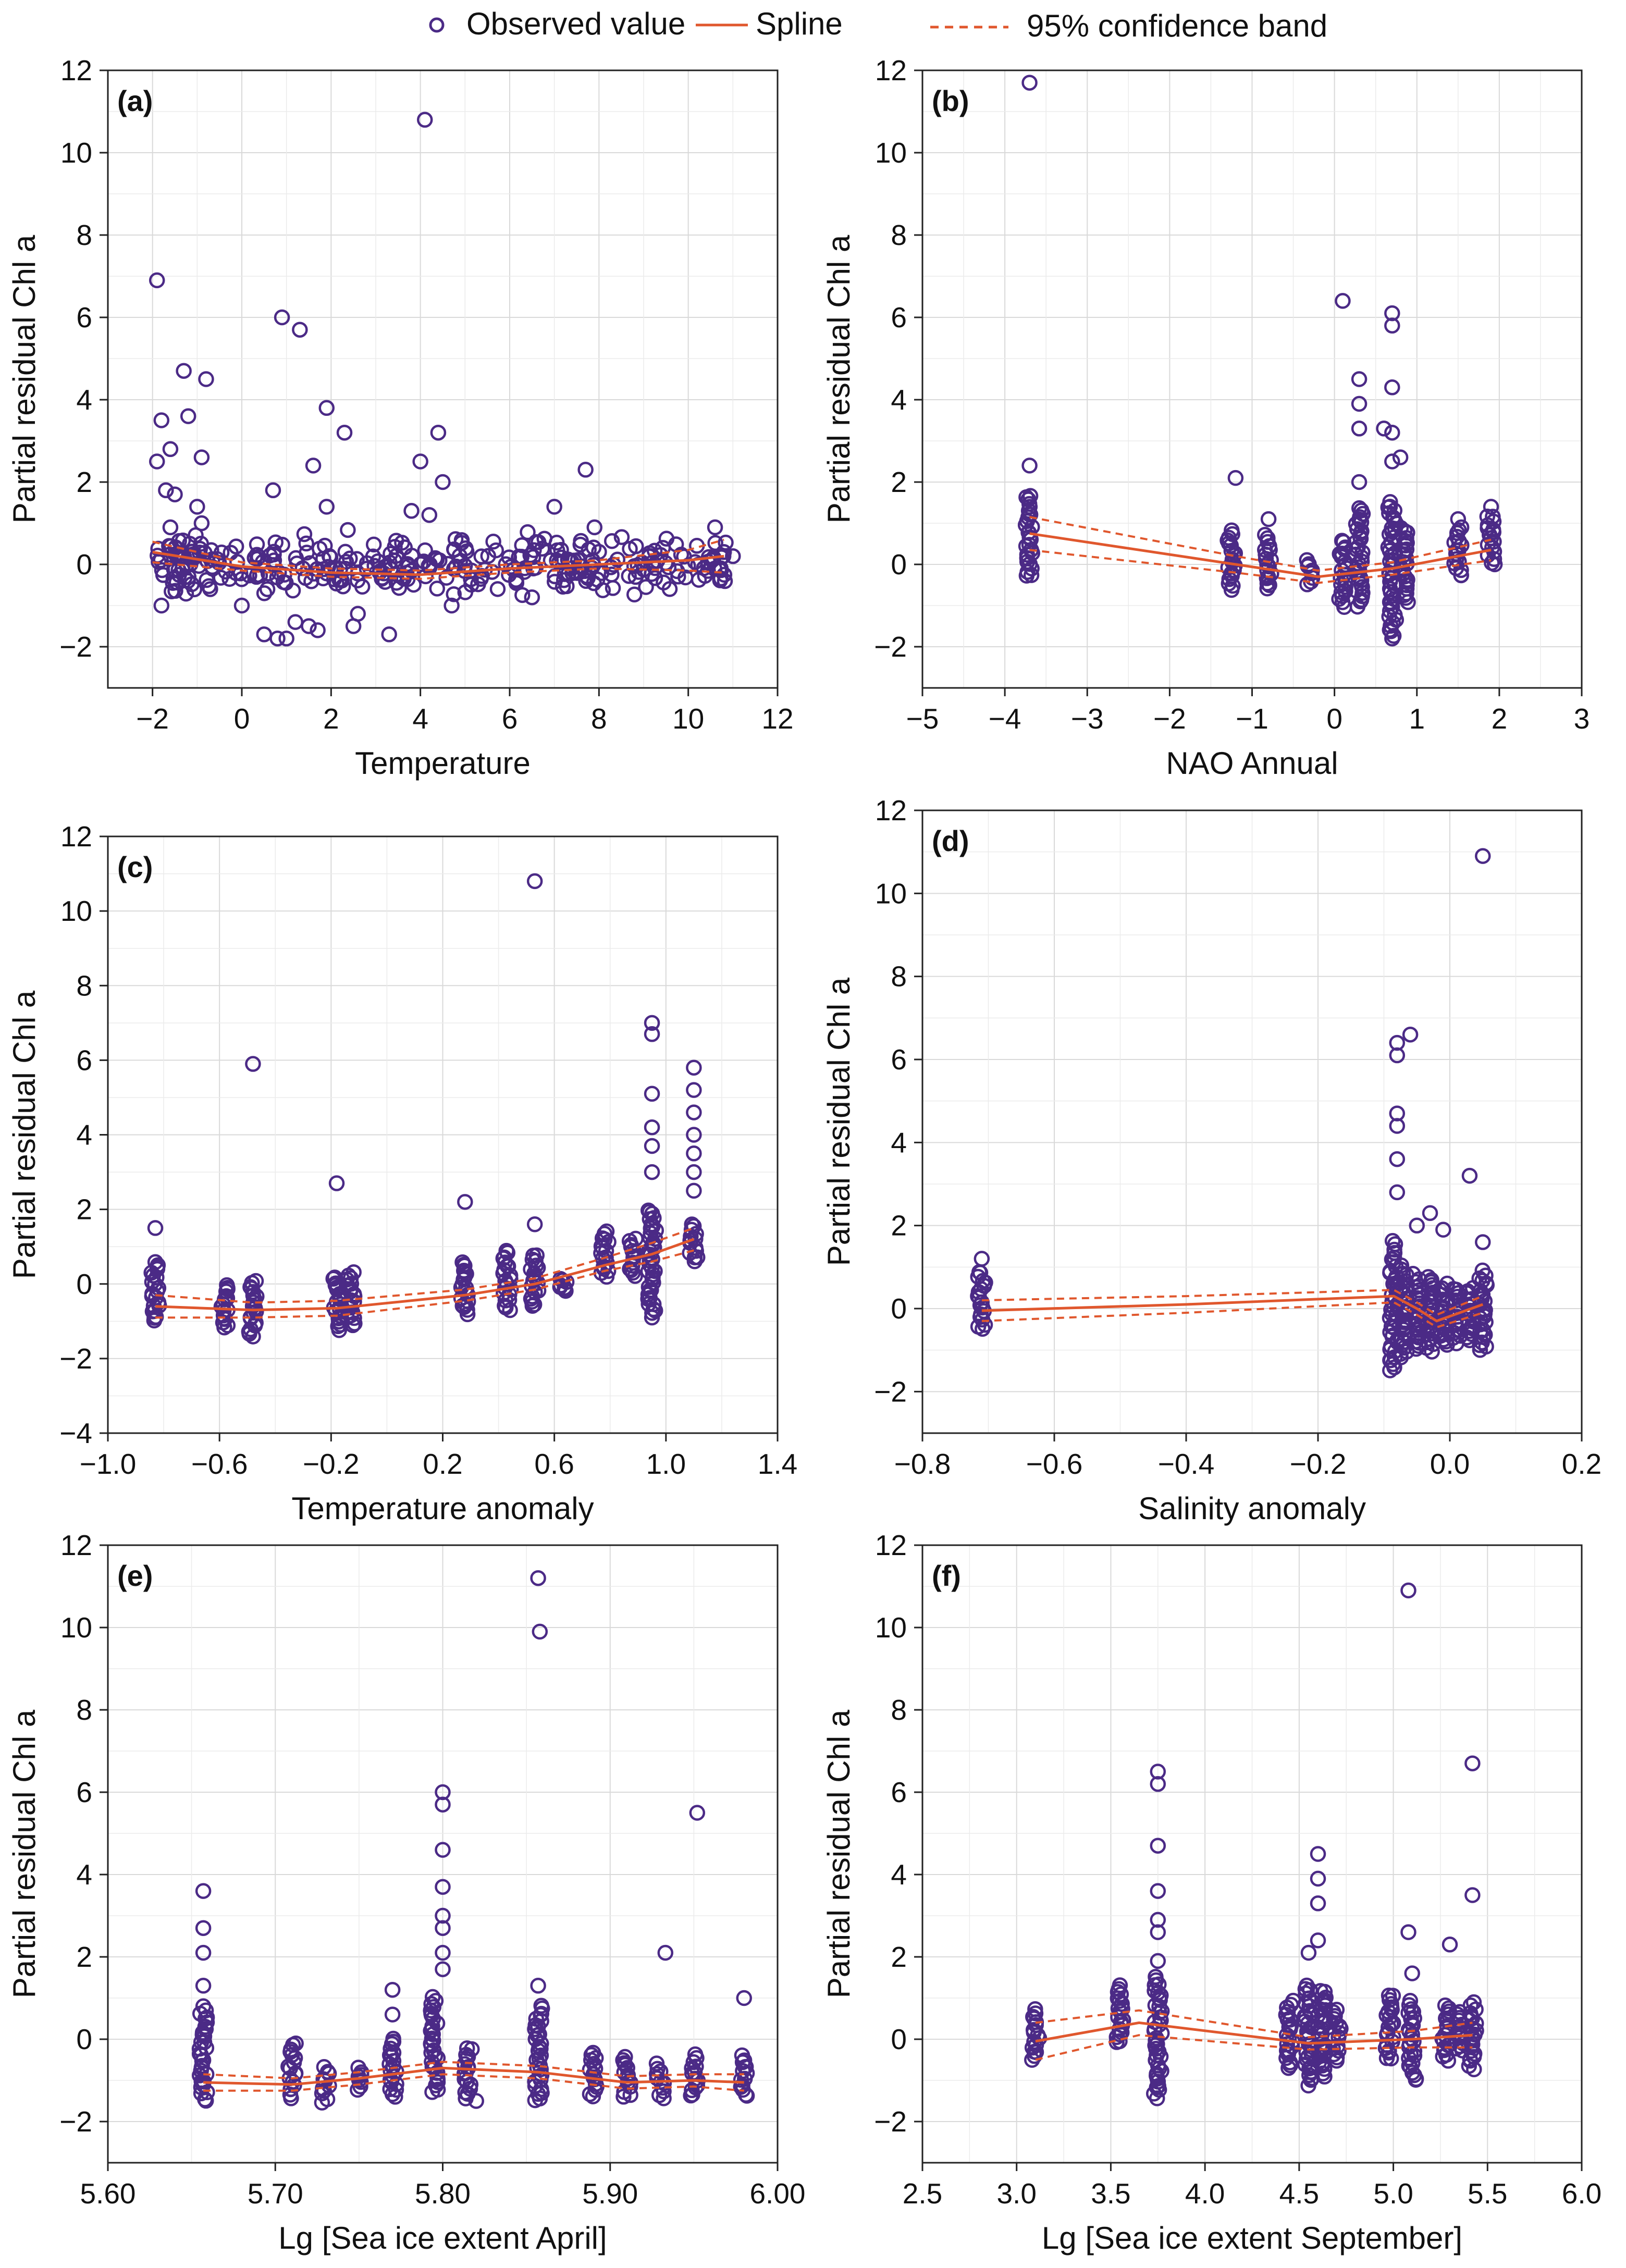  Describe the element at coordinates (1252, 763) in the screenshot. I see `x-axis-label: NAO Annual` at that location.